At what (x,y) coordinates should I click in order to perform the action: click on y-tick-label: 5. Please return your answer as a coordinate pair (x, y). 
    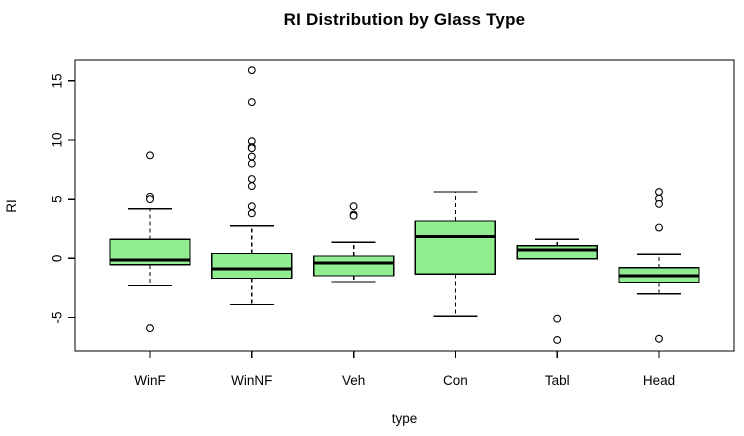
    Looking at the image, I should click on (57, 199).